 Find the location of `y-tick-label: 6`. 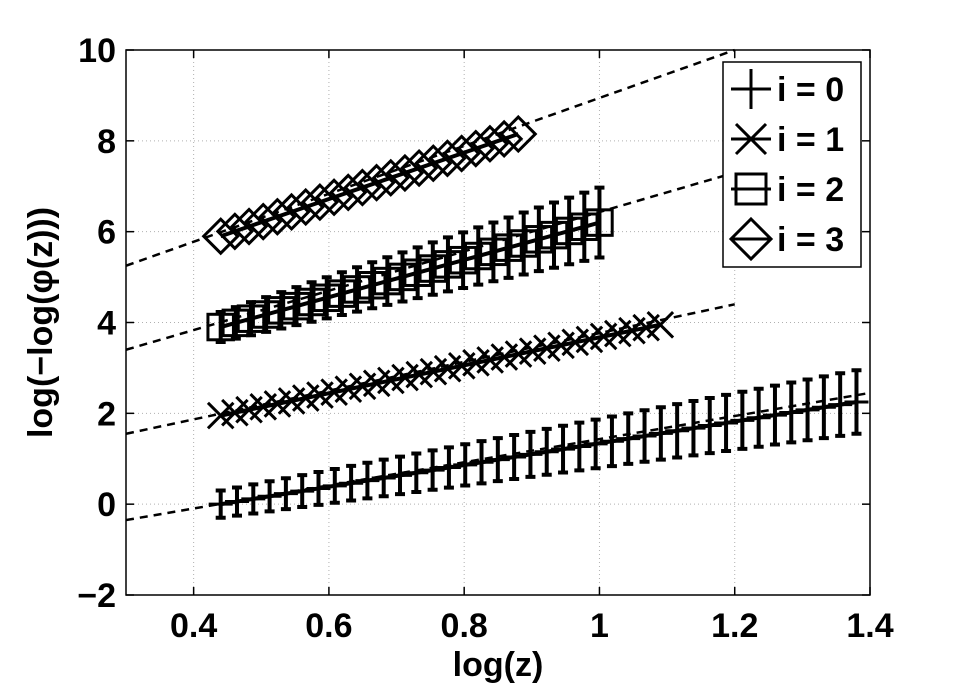

y-tick-label: 6 is located at coordinates (106, 233).